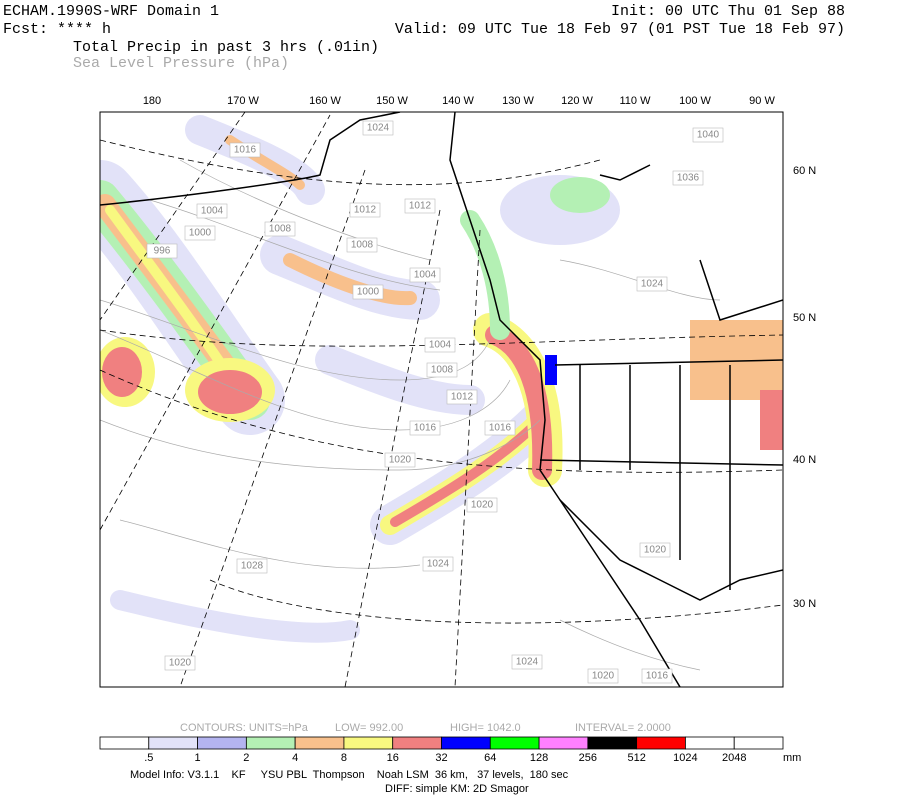 This screenshot has height=800, width=900. I want to click on lat-label: 60 N, so click(804, 171).